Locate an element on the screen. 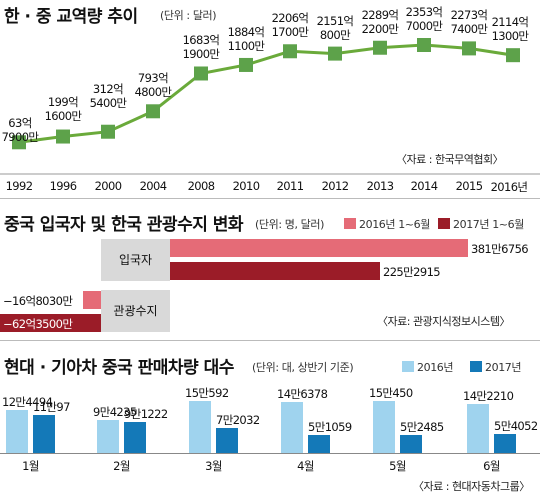 This screenshot has height=494, width=540. trade-chart-source: 〈자료 : 한국무역협회〉 is located at coordinates (450, 159).